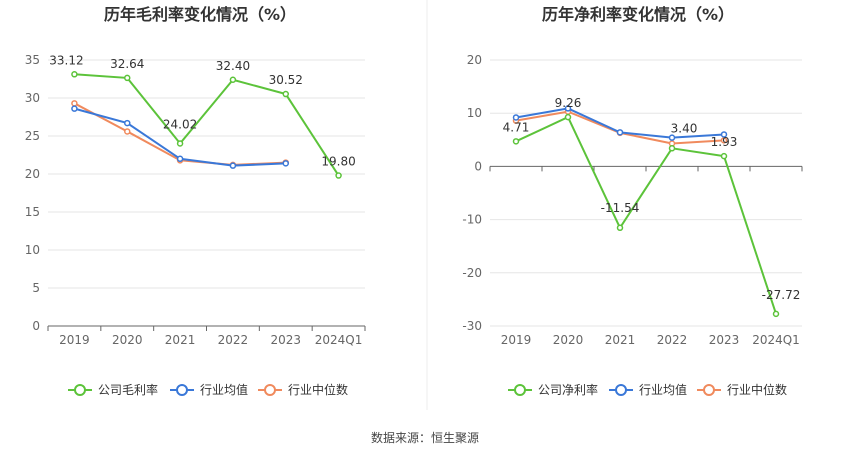  Describe the element at coordinates (472, 273) in the screenshot. I see `y-tick-label: -20` at that location.